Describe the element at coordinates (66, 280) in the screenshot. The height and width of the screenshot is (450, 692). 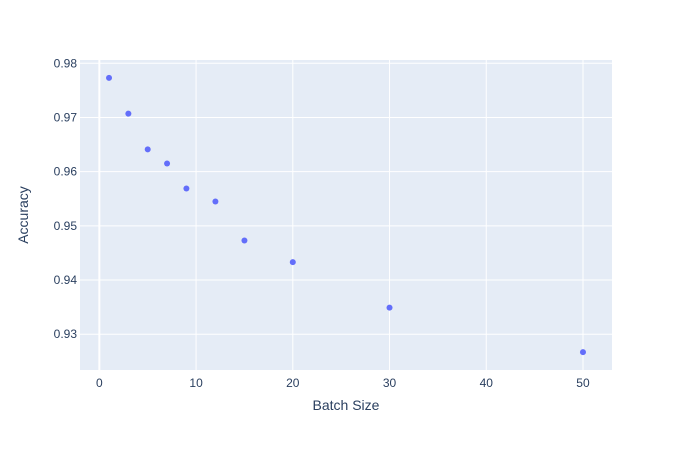
I see `y-tick-label: 0.94` at that location.